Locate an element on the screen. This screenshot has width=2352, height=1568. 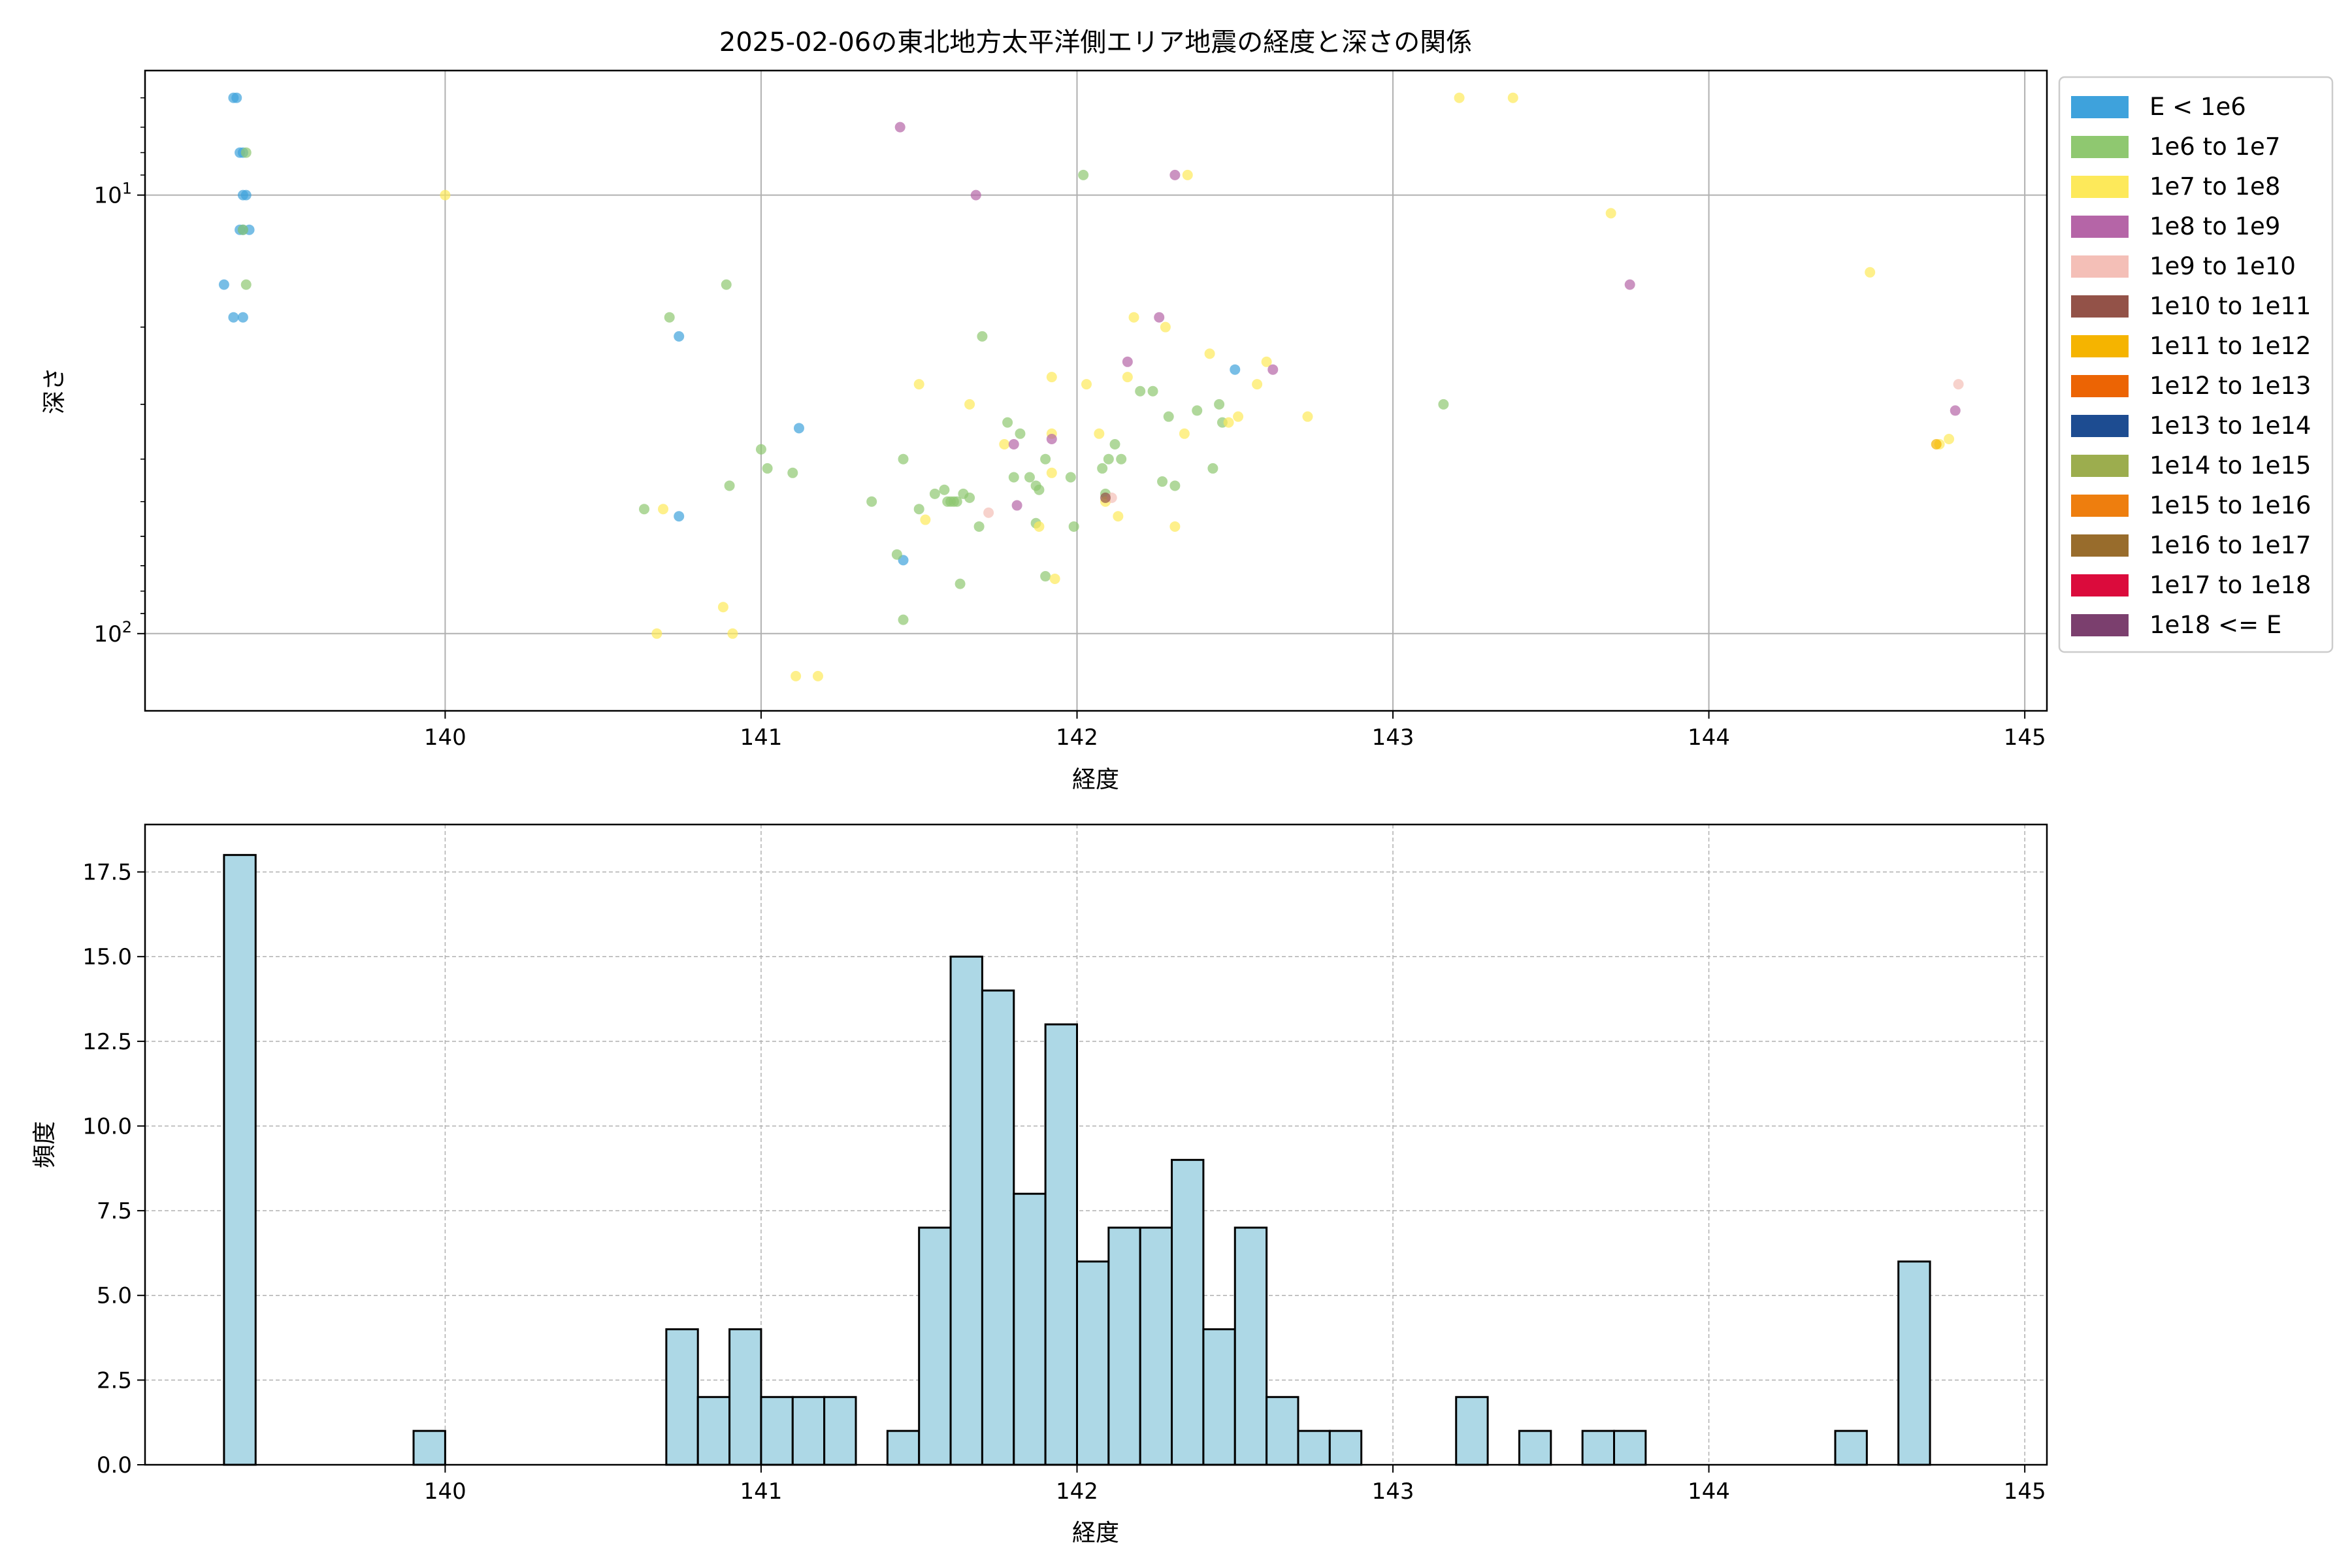
histogram-y-tick-label: 5.0 is located at coordinates (114, 1296).